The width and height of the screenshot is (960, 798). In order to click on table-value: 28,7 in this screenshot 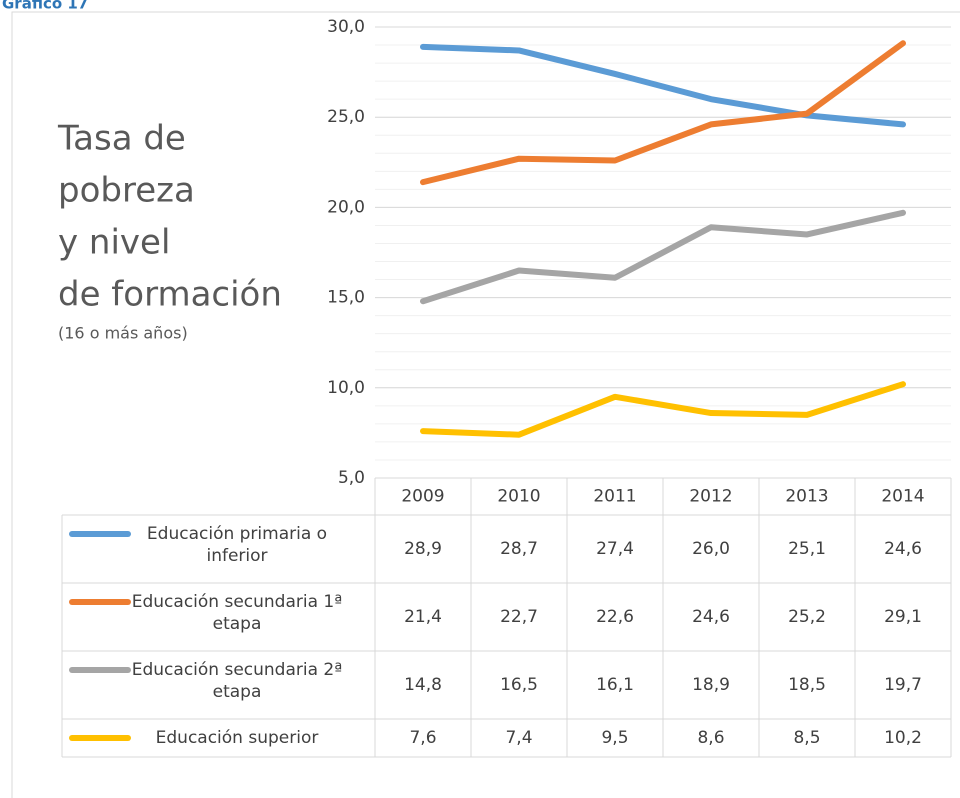, I will do `click(519, 549)`.